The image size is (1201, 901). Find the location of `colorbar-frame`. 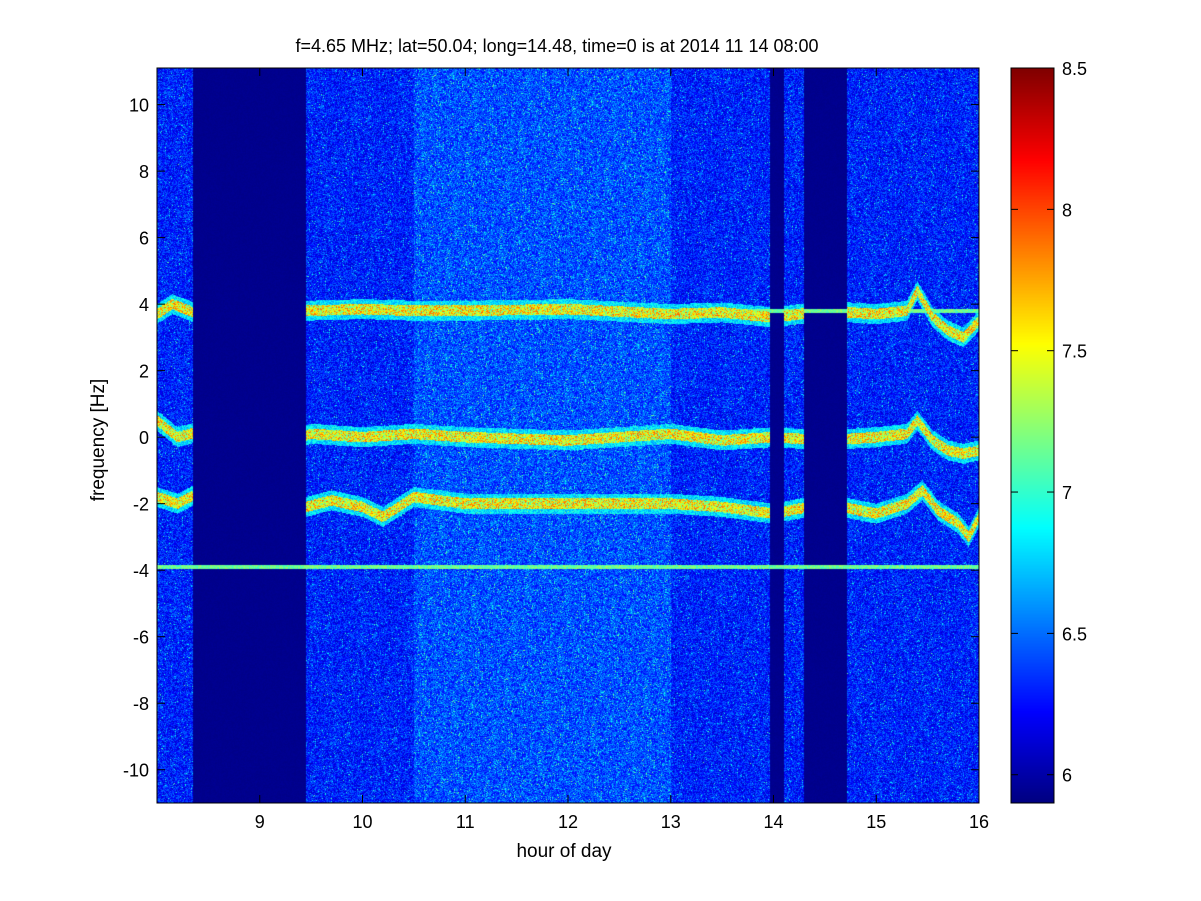

colorbar-frame is located at coordinates (1032, 435).